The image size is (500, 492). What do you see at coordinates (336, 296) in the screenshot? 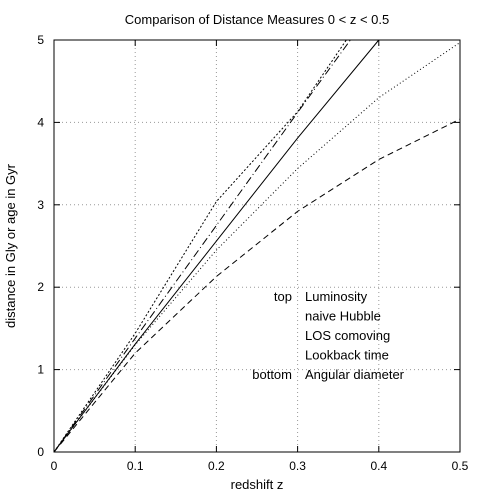
I see `legend-entry: Luminosity` at bounding box center [336, 296].